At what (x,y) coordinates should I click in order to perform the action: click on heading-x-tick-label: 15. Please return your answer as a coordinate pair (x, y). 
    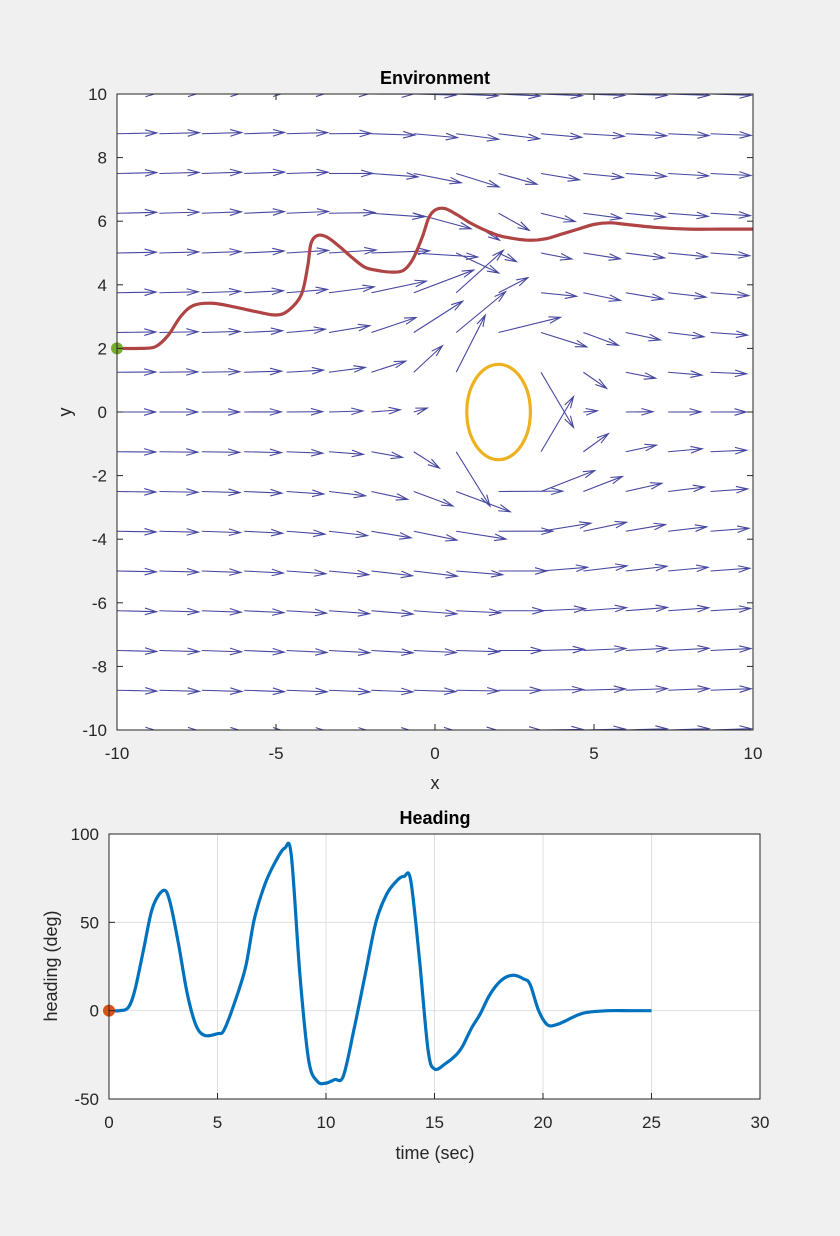
    Looking at the image, I should click on (434, 1122).